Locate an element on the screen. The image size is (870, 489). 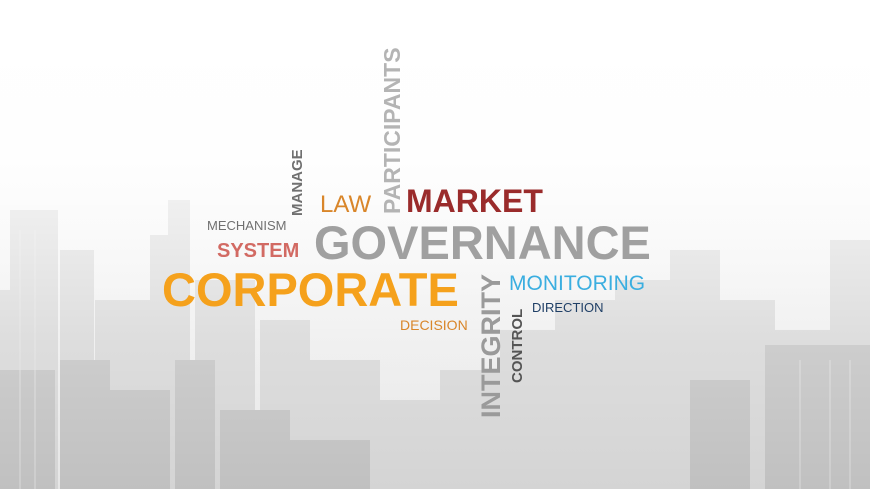
word-direction: DIRECTION is located at coordinates (568, 307).